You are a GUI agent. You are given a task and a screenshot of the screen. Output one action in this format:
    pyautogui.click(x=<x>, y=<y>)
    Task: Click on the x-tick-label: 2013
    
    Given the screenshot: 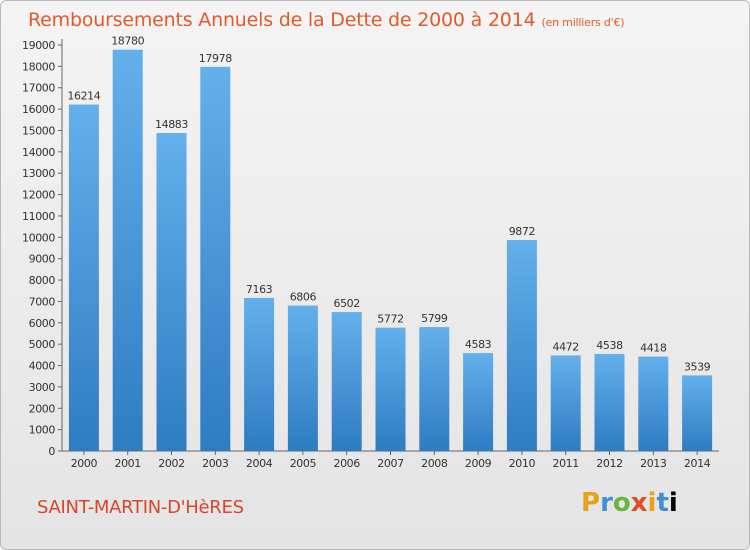 What is the action you would take?
    pyautogui.click(x=653, y=463)
    